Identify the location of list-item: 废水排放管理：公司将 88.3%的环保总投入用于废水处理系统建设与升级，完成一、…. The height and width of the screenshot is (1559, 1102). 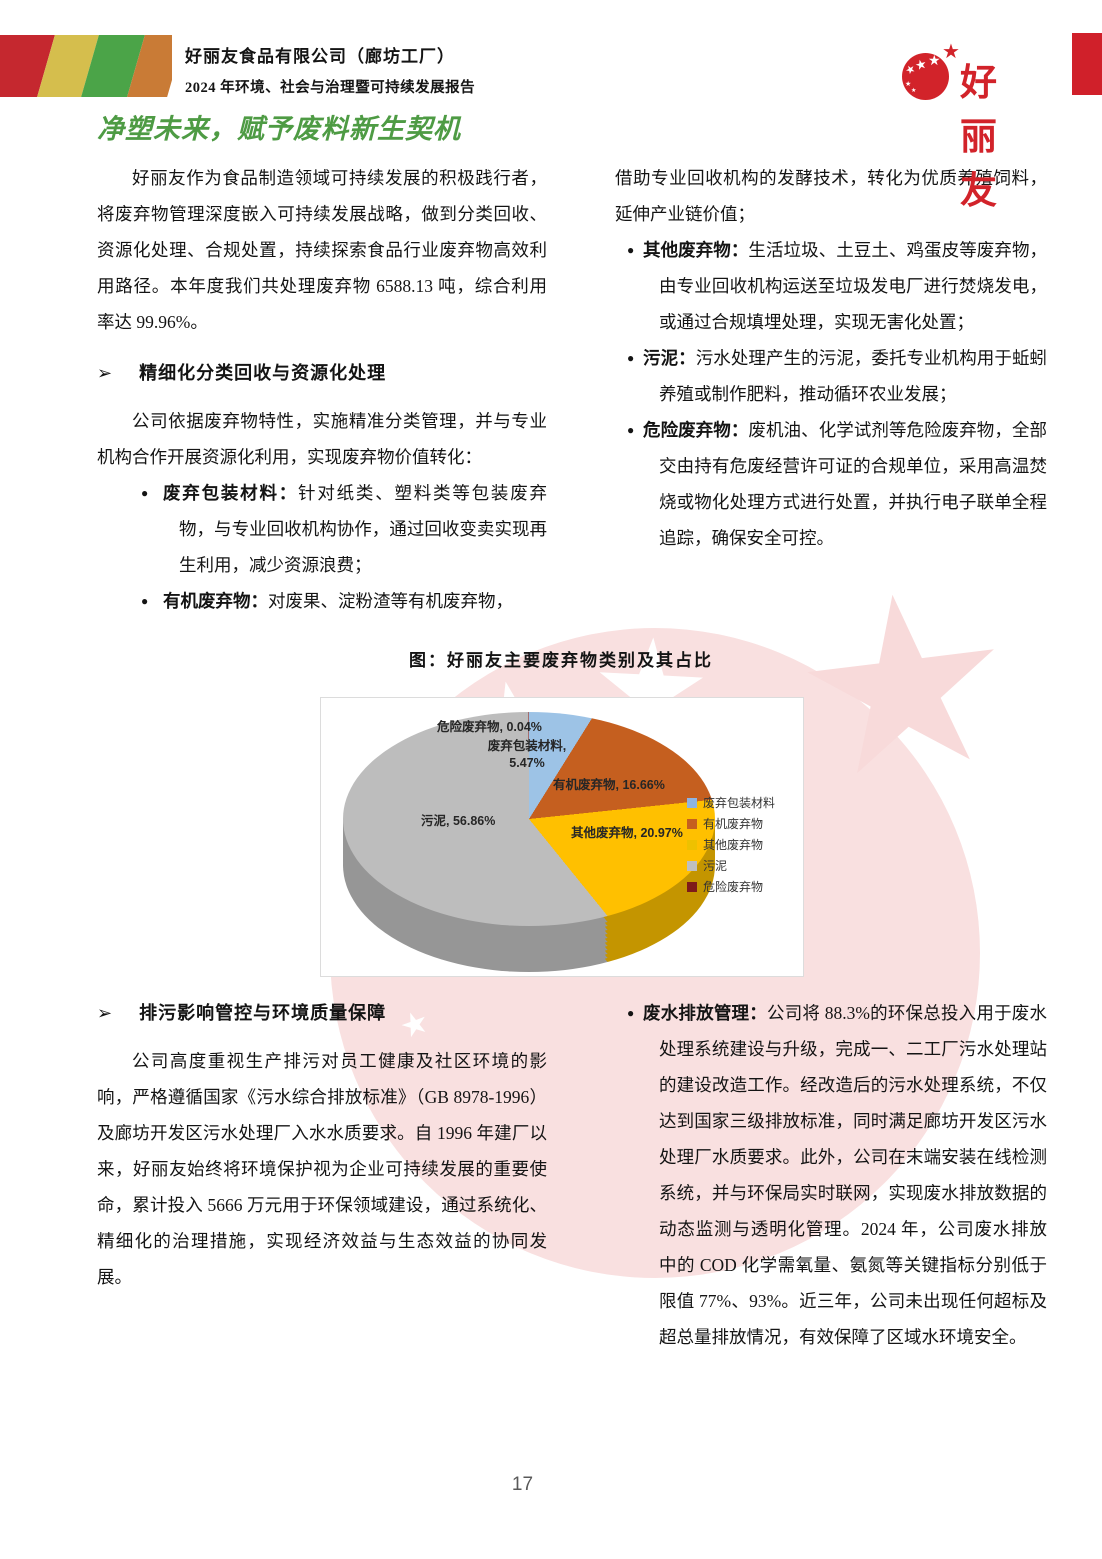
(837, 1175).